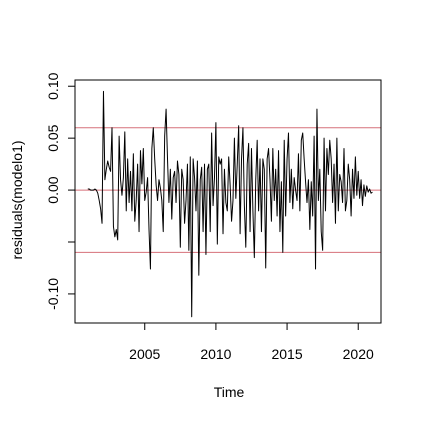 This screenshot has height=421, width=422. I want to click on y-axis-label: residuals(modelo1), so click(17, 199).